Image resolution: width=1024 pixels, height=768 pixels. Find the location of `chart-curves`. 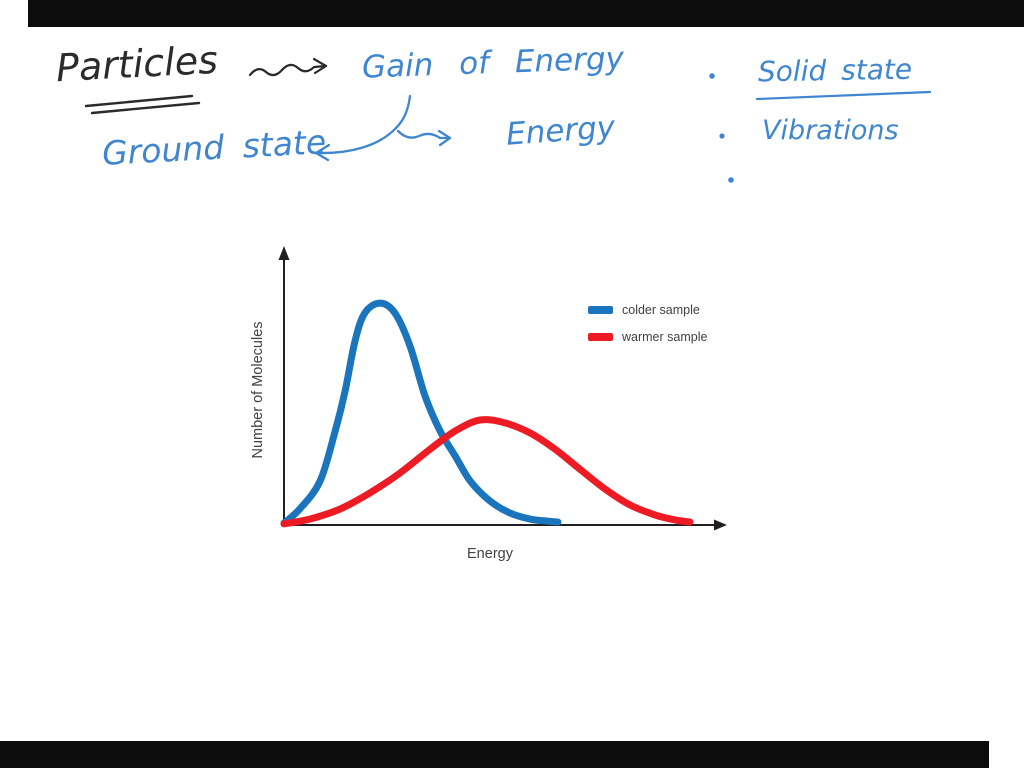

chart-curves is located at coordinates (487, 413).